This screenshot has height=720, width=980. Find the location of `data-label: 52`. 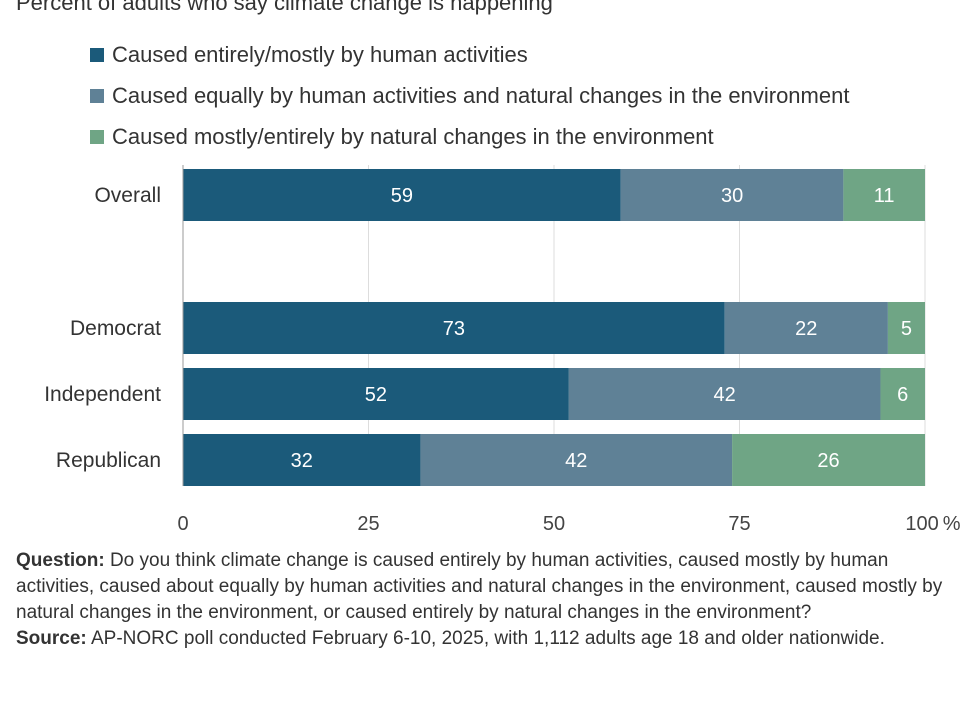

data-label: 52 is located at coordinates (376, 395).